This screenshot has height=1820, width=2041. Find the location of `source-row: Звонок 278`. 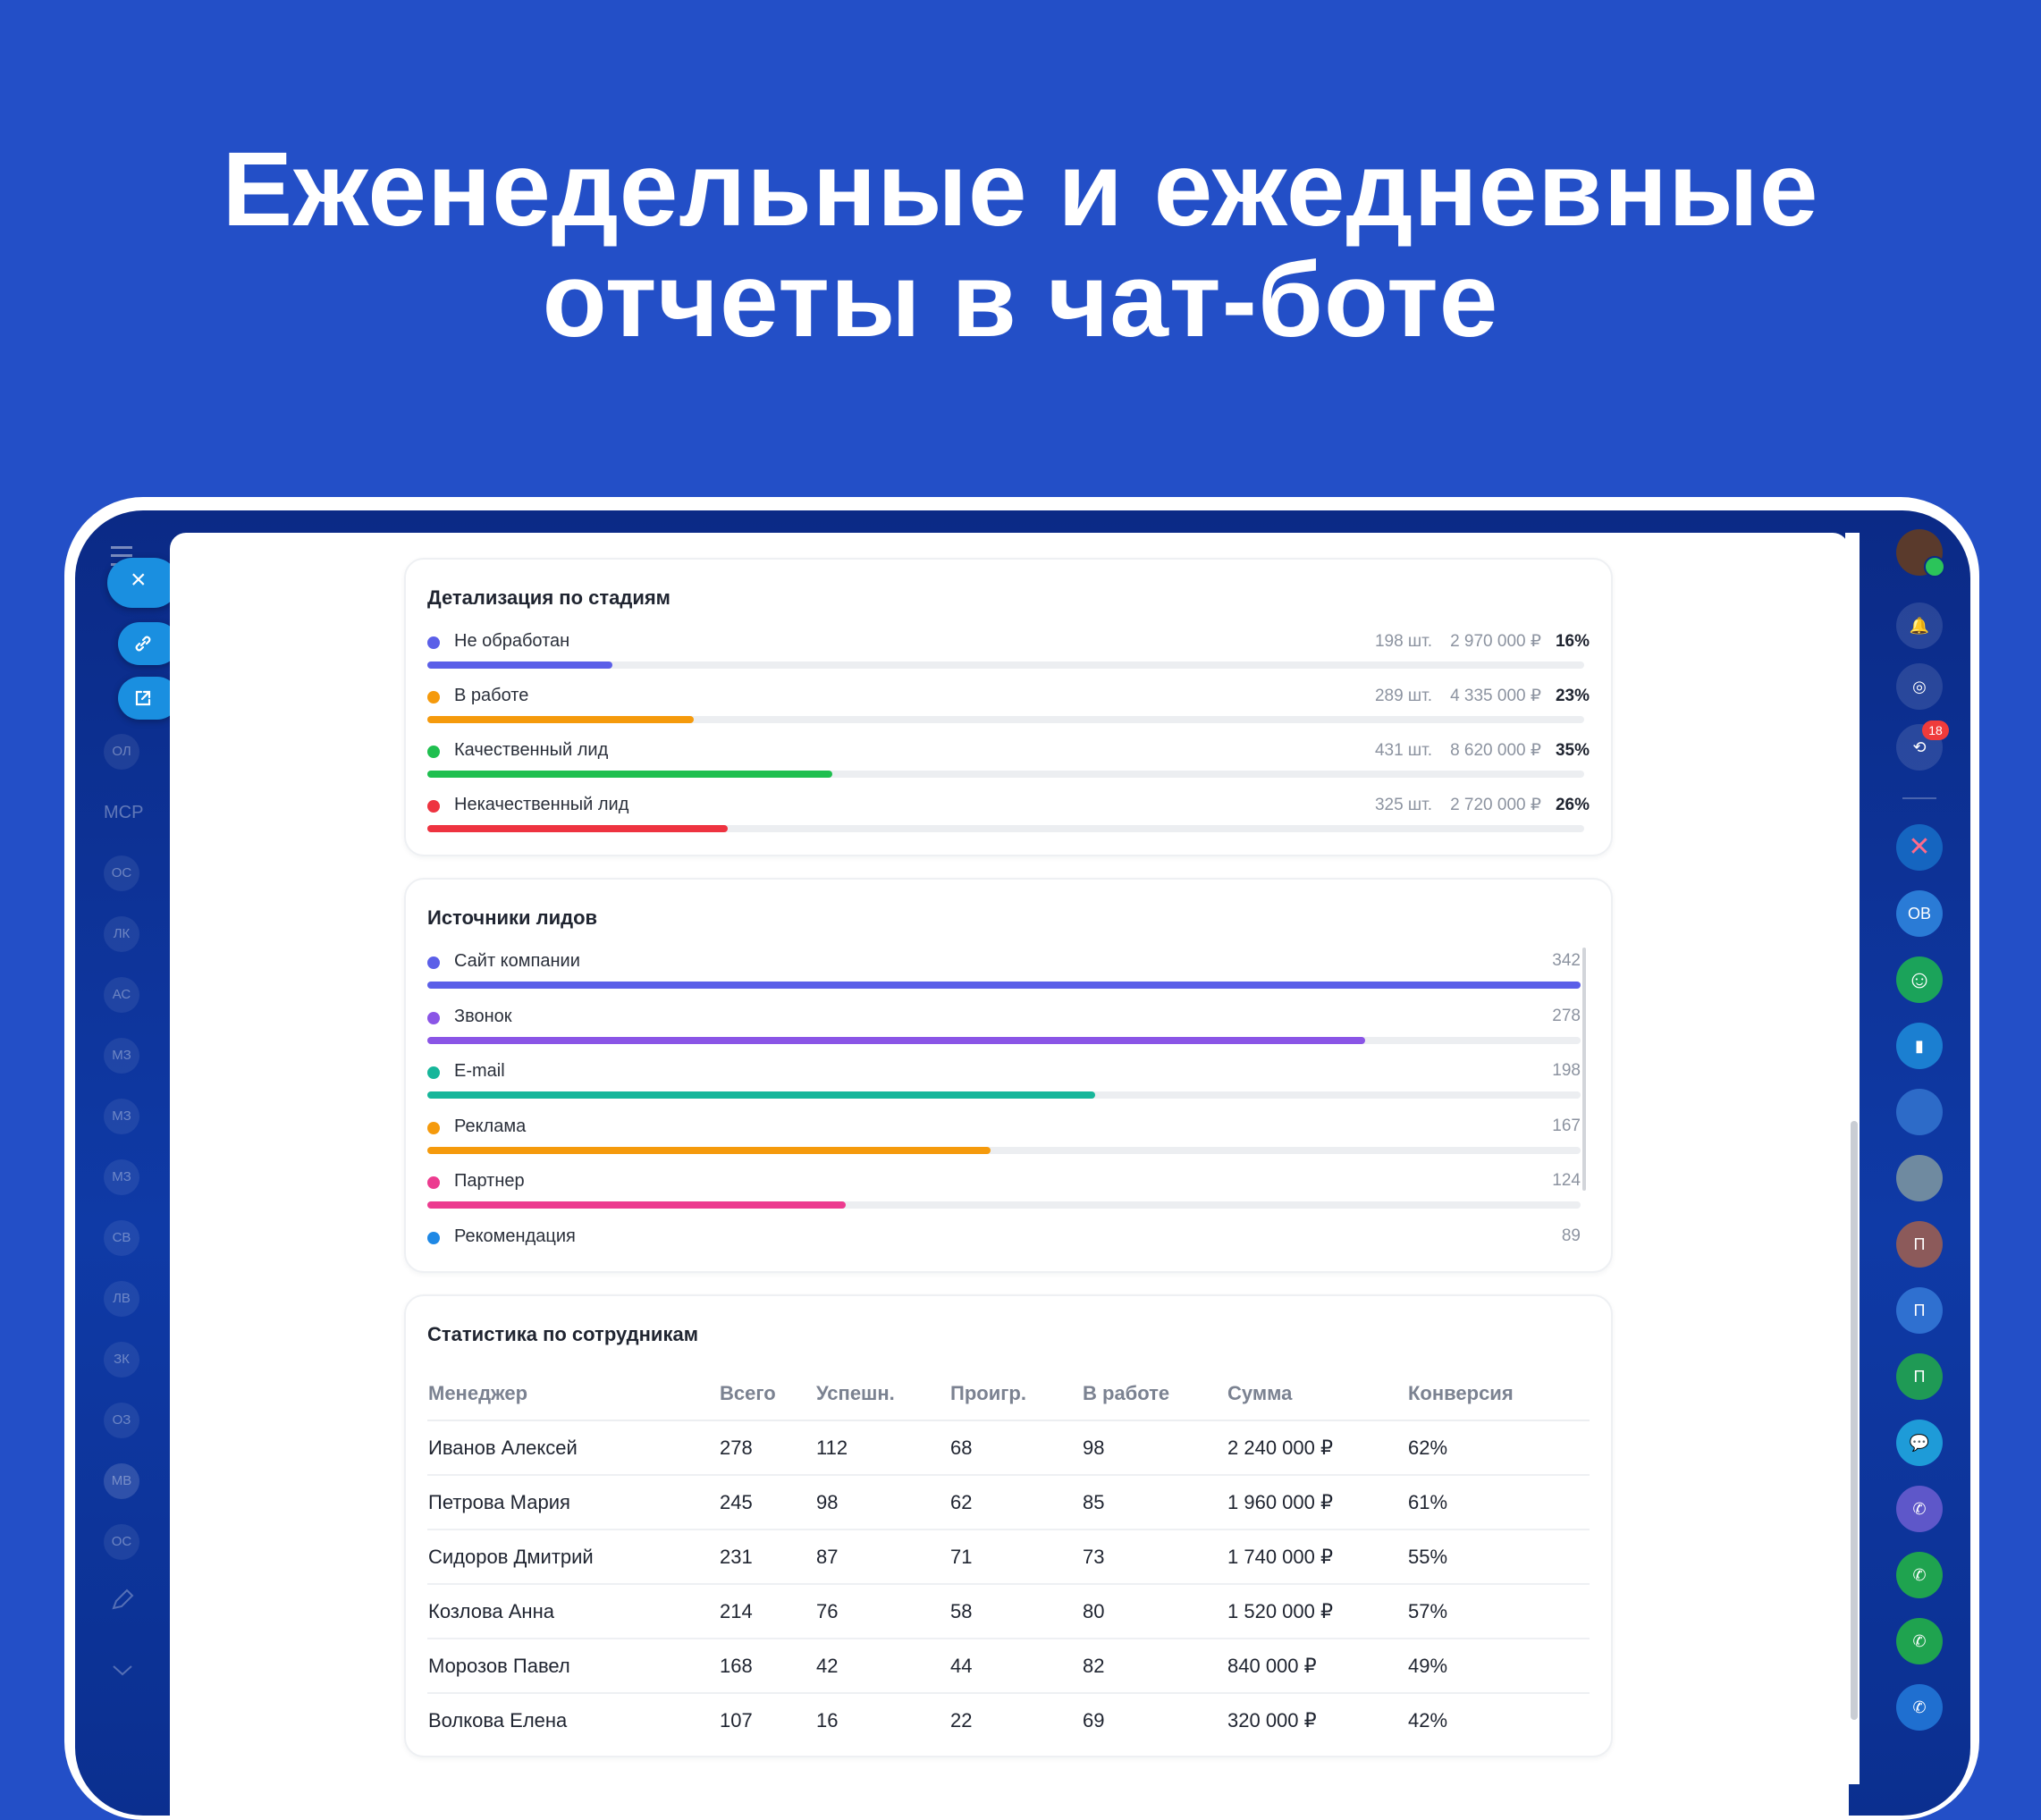

source-row: Звонок 278 is located at coordinates (1004, 1024).